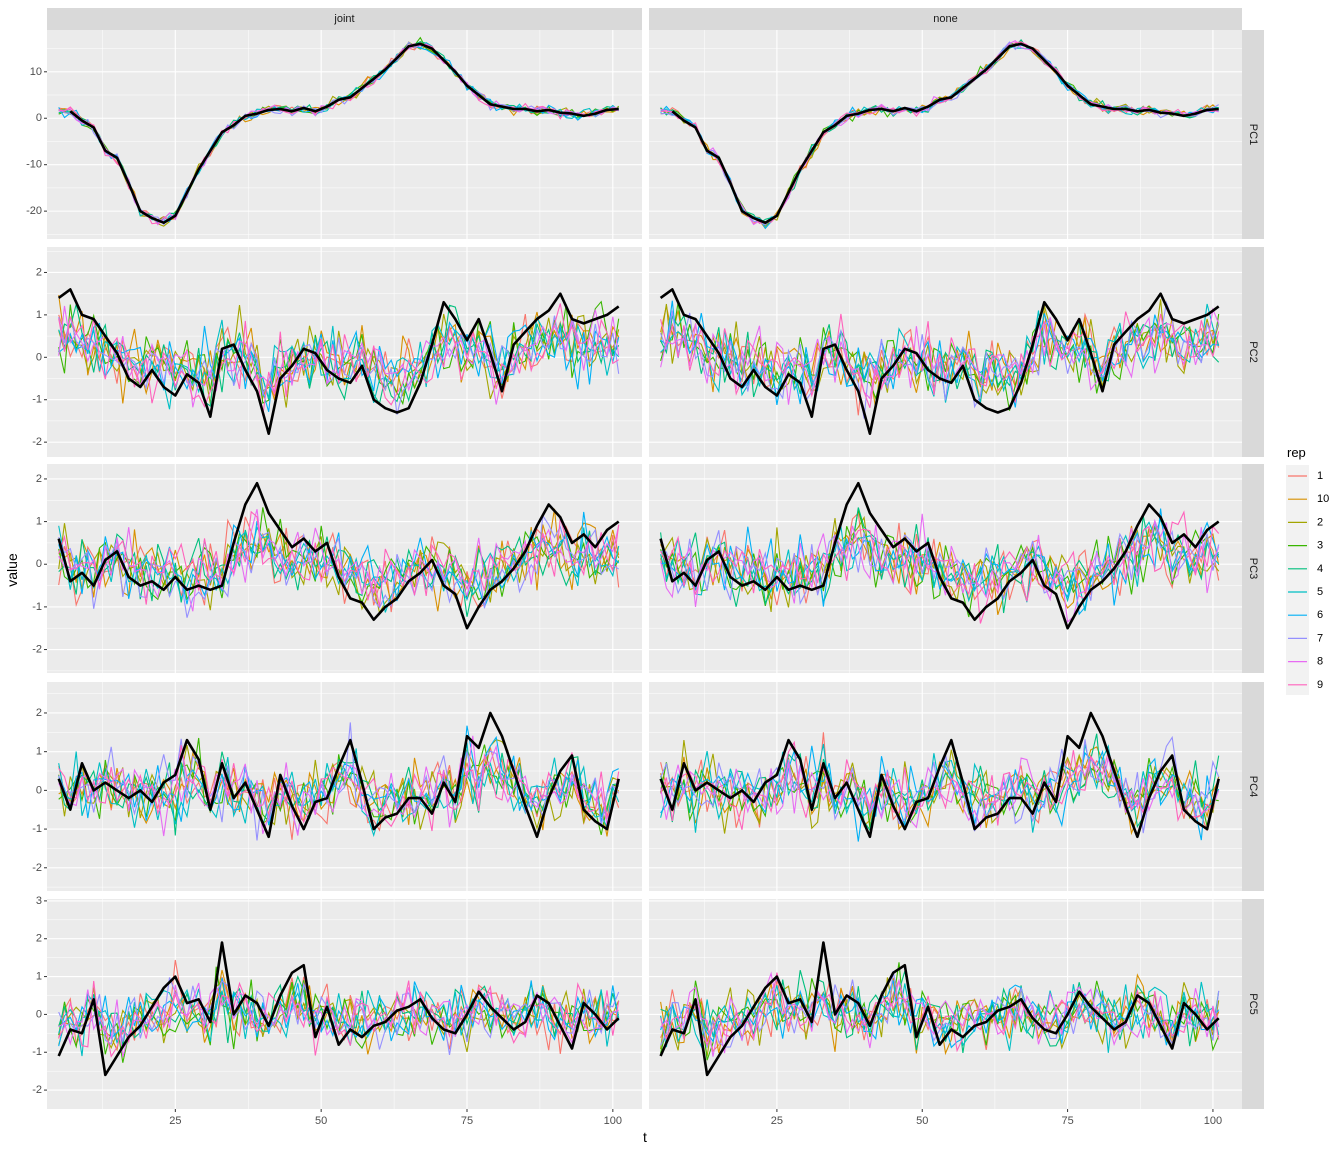 Image resolution: width=1344 pixels, height=1152 pixels. I want to click on row-strip-label: PC4, so click(1253, 786).